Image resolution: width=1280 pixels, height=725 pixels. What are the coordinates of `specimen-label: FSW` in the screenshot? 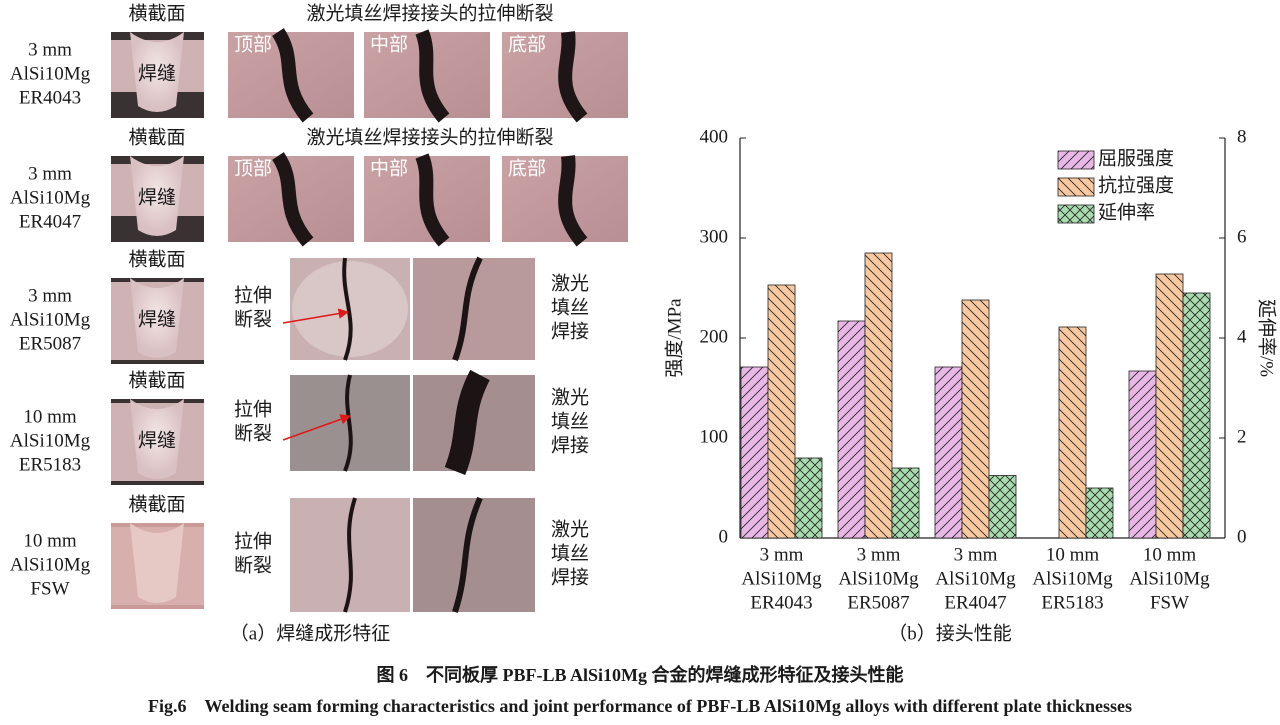 It's located at (49, 588).